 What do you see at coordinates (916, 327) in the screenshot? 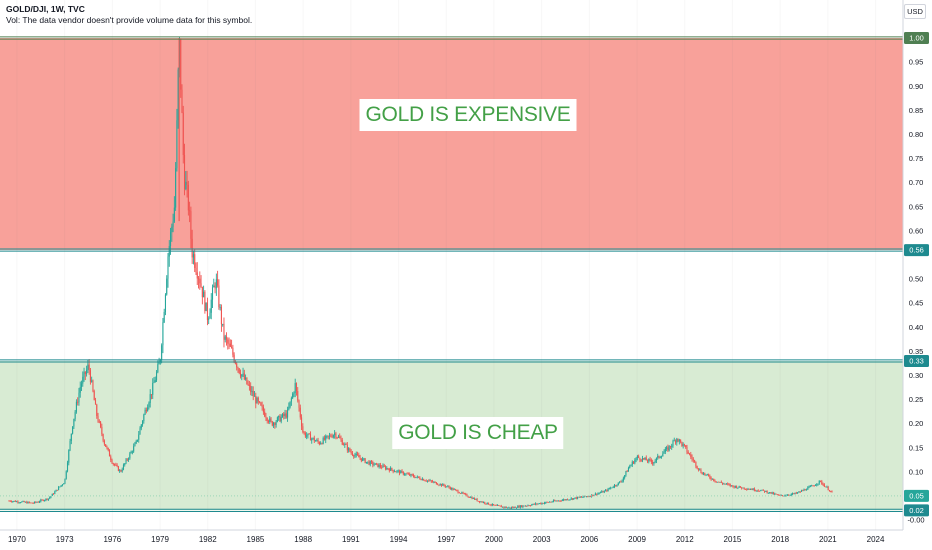
I see `price-tick-label: 0.40` at bounding box center [916, 327].